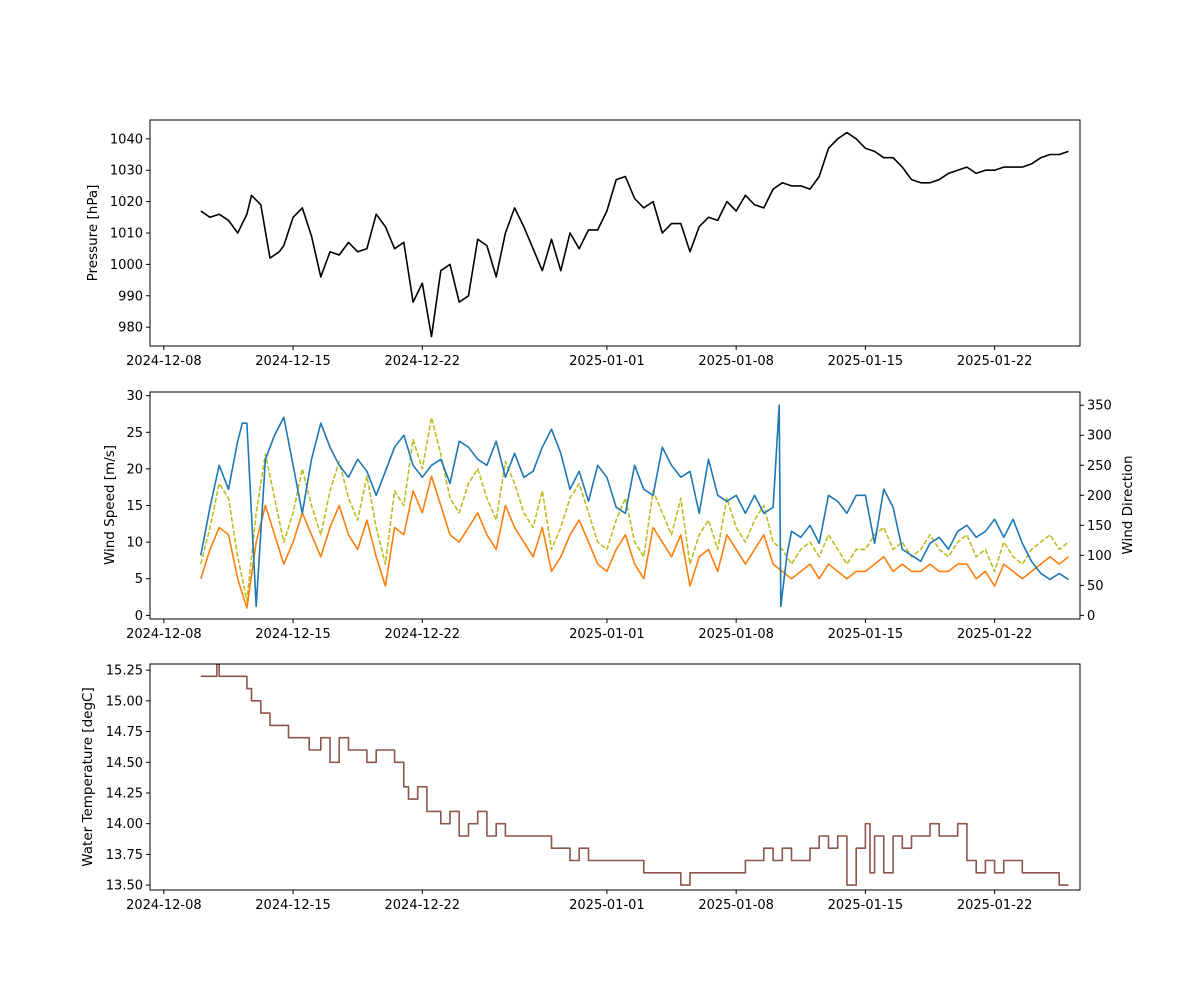  I want to click on pressure-y-tick-label: 1020, so click(126, 202).